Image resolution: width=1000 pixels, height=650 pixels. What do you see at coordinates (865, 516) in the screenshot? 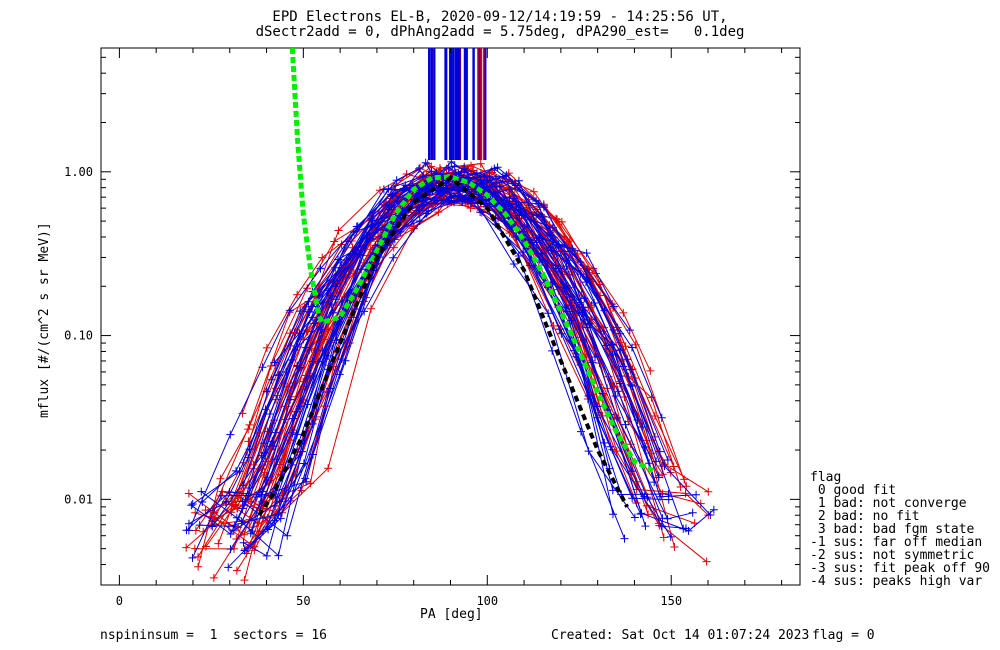
I see `legend-entry: 2 bad: no fit` at bounding box center [865, 516].